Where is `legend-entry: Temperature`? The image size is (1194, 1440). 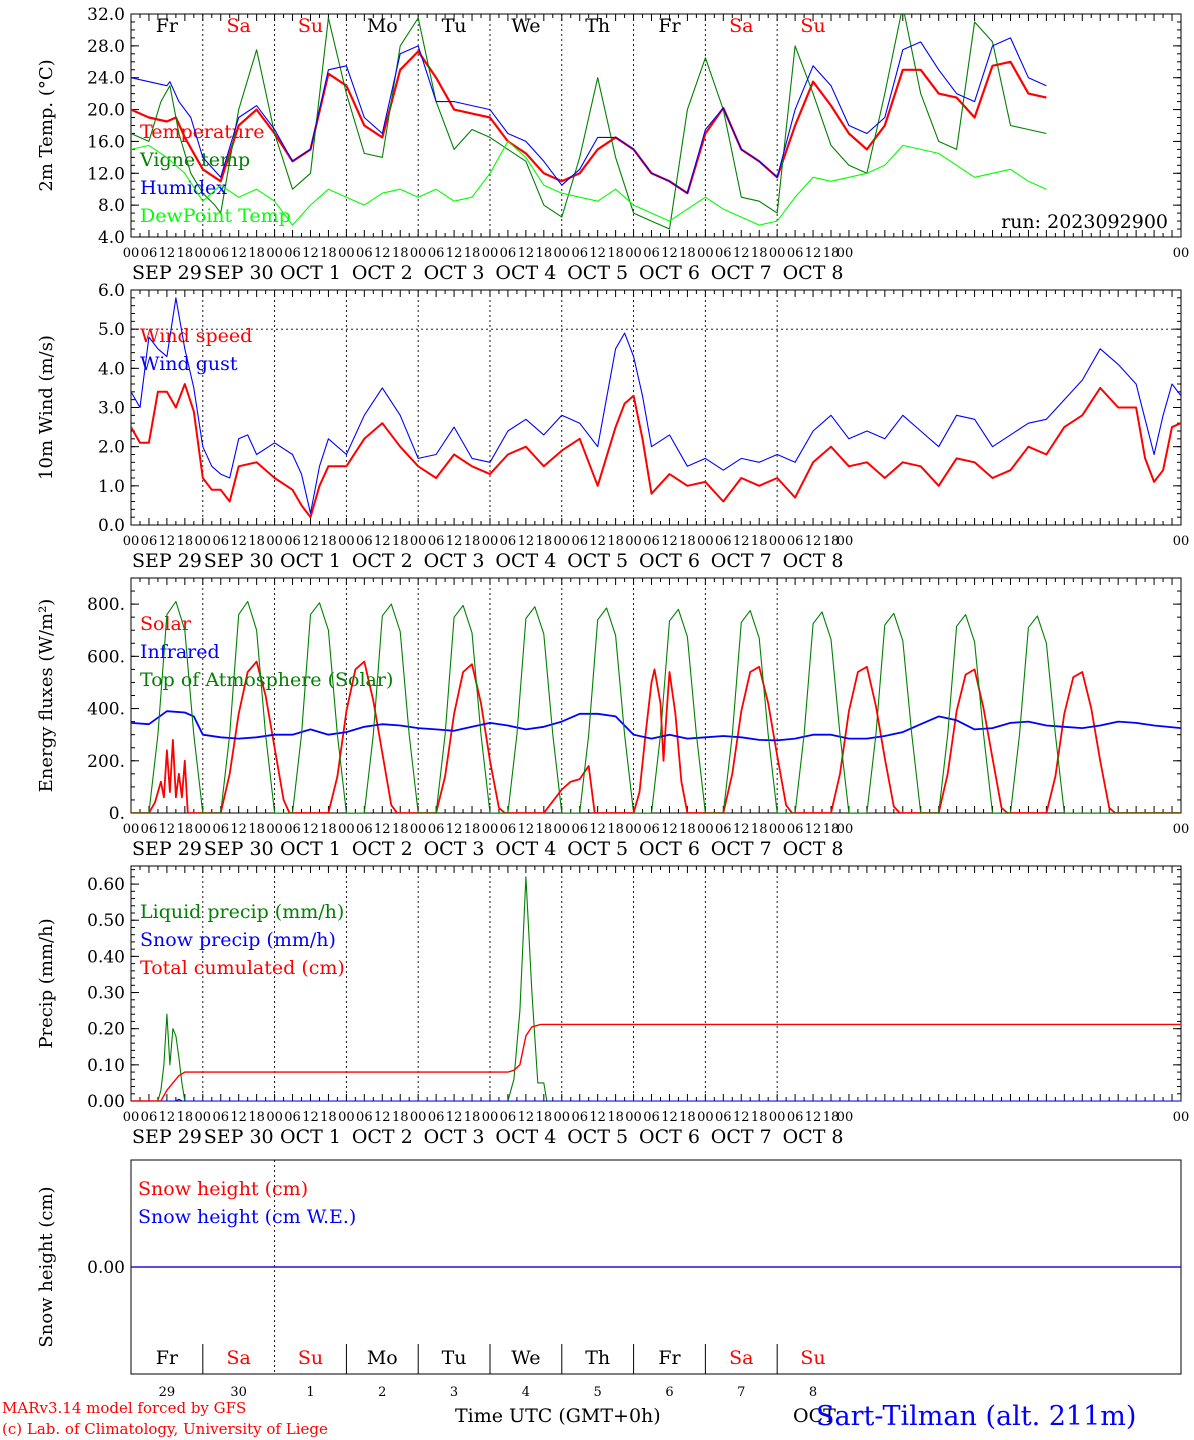
legend-entry: Temperature is located at coordinates (202, 132).